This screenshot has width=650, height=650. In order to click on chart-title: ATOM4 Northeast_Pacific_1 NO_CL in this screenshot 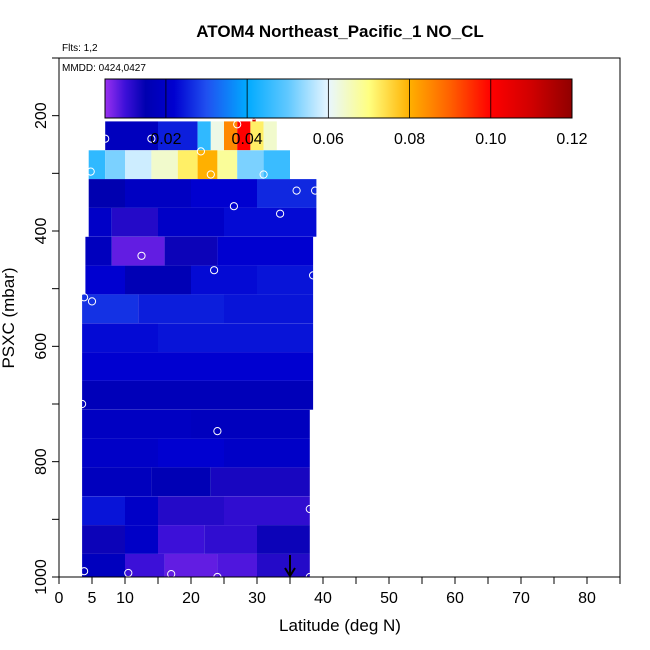, I will do `click(340, 31)`.